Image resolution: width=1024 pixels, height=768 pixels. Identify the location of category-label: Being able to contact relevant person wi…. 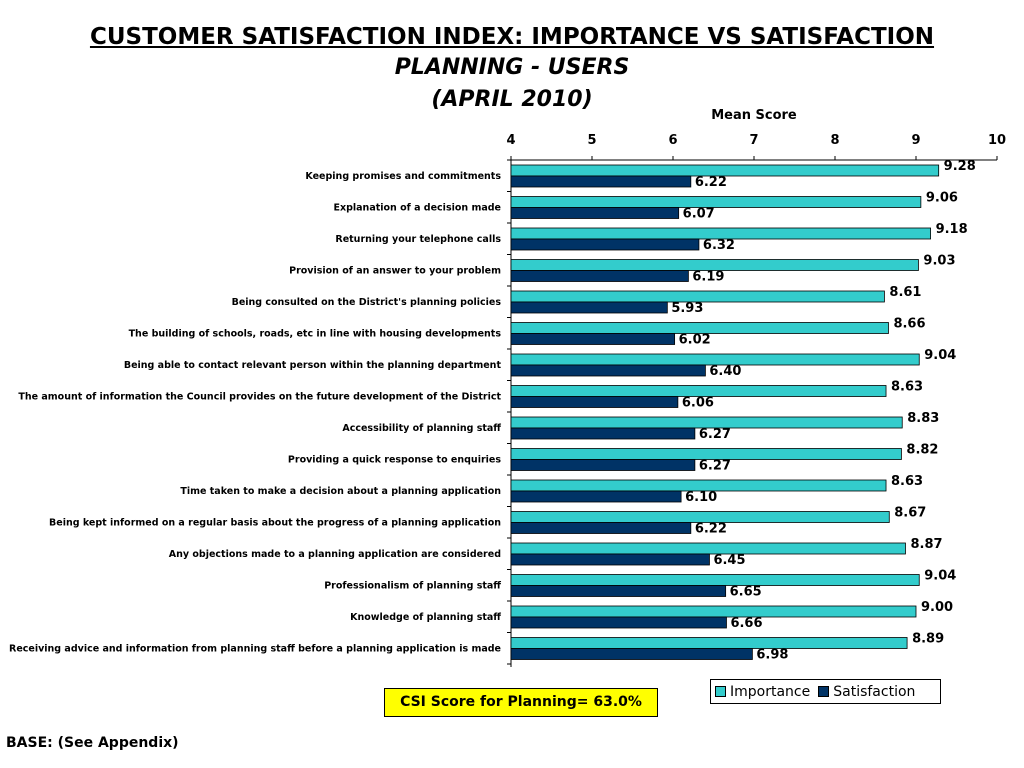
(313, 365).